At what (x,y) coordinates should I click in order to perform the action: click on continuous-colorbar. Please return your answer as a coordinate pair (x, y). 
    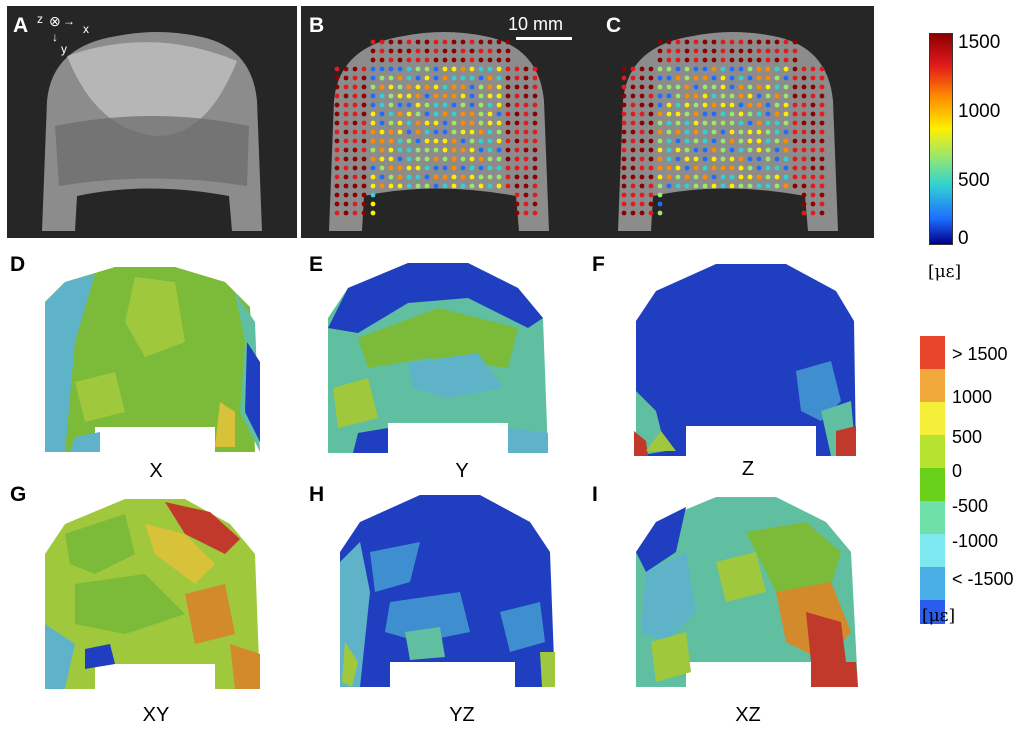
    Looking at the image, I should click on (941, 139).